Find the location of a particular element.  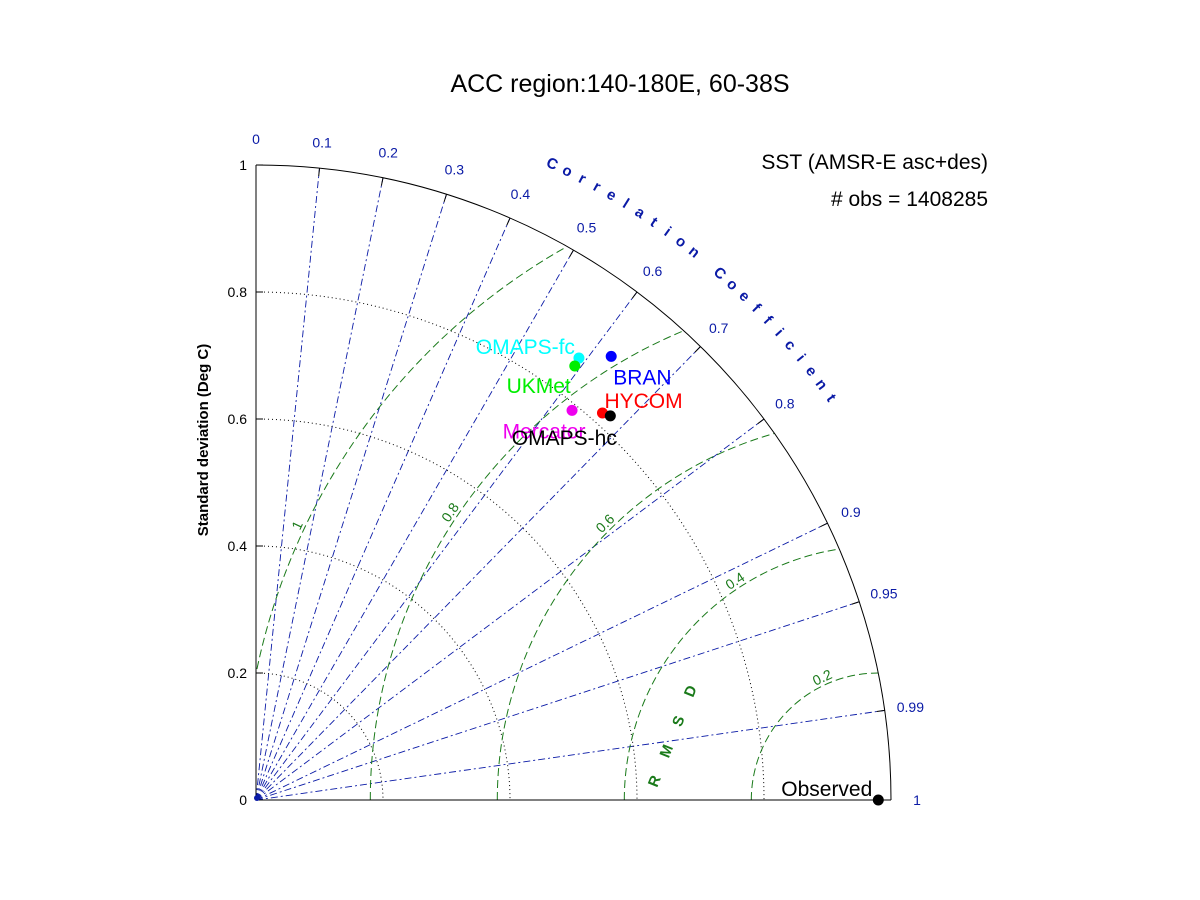

correlation-title-letter: a is located at coordinates (640, 212).